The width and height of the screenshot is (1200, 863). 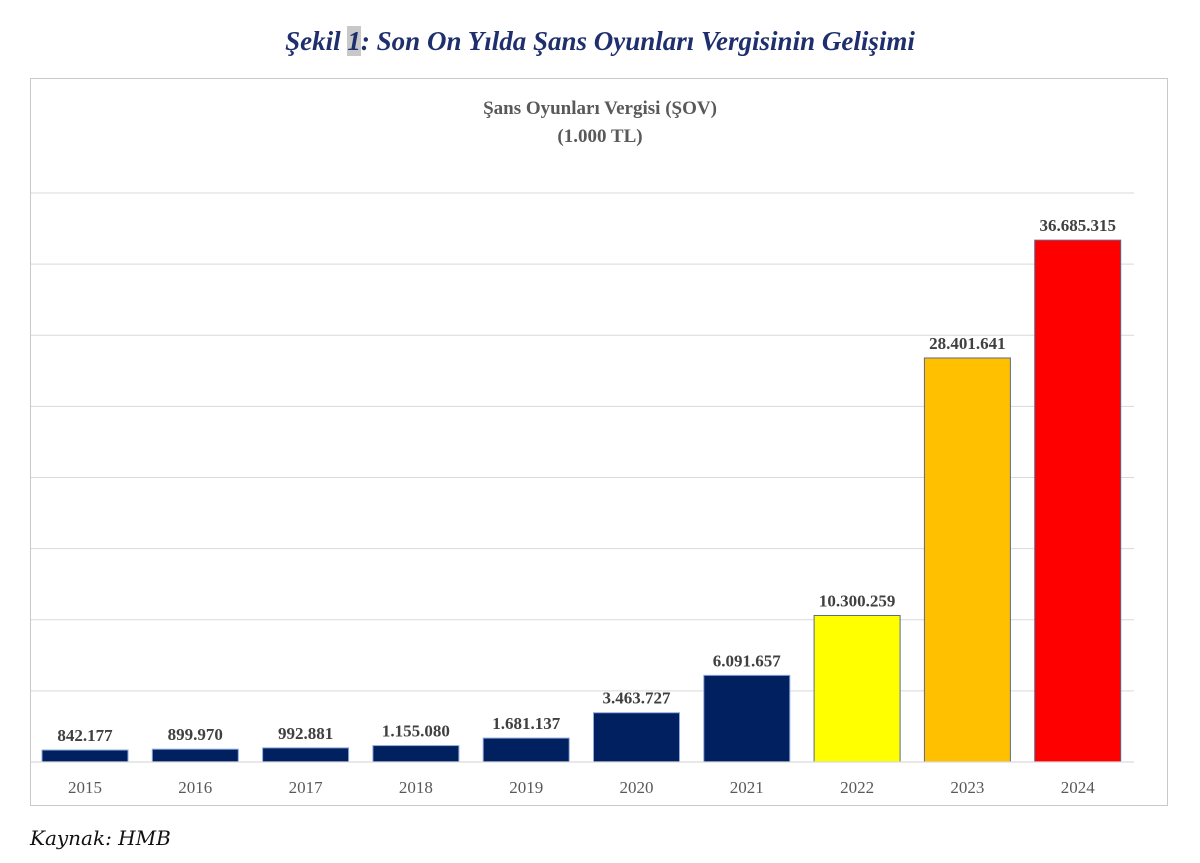 I want to click on x-axis-tick-labels: 2015 2016 2017 2018 2019 2020 2021 2022 2023 2024, so click(x=581, y=787).